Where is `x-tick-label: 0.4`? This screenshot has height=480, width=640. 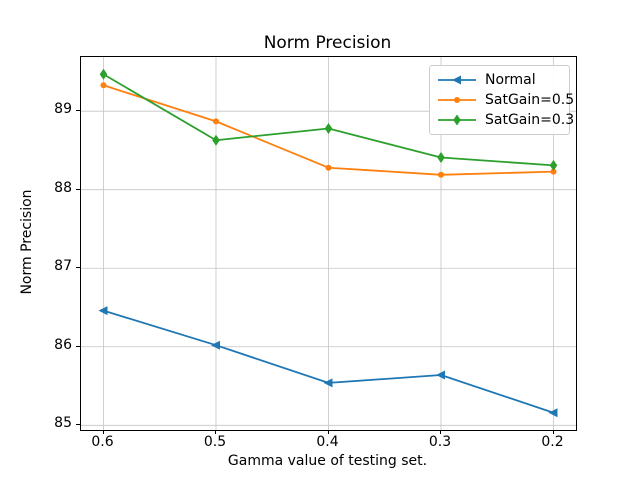 x-tick-label: 0.4 is located at coordinates (327, 442).